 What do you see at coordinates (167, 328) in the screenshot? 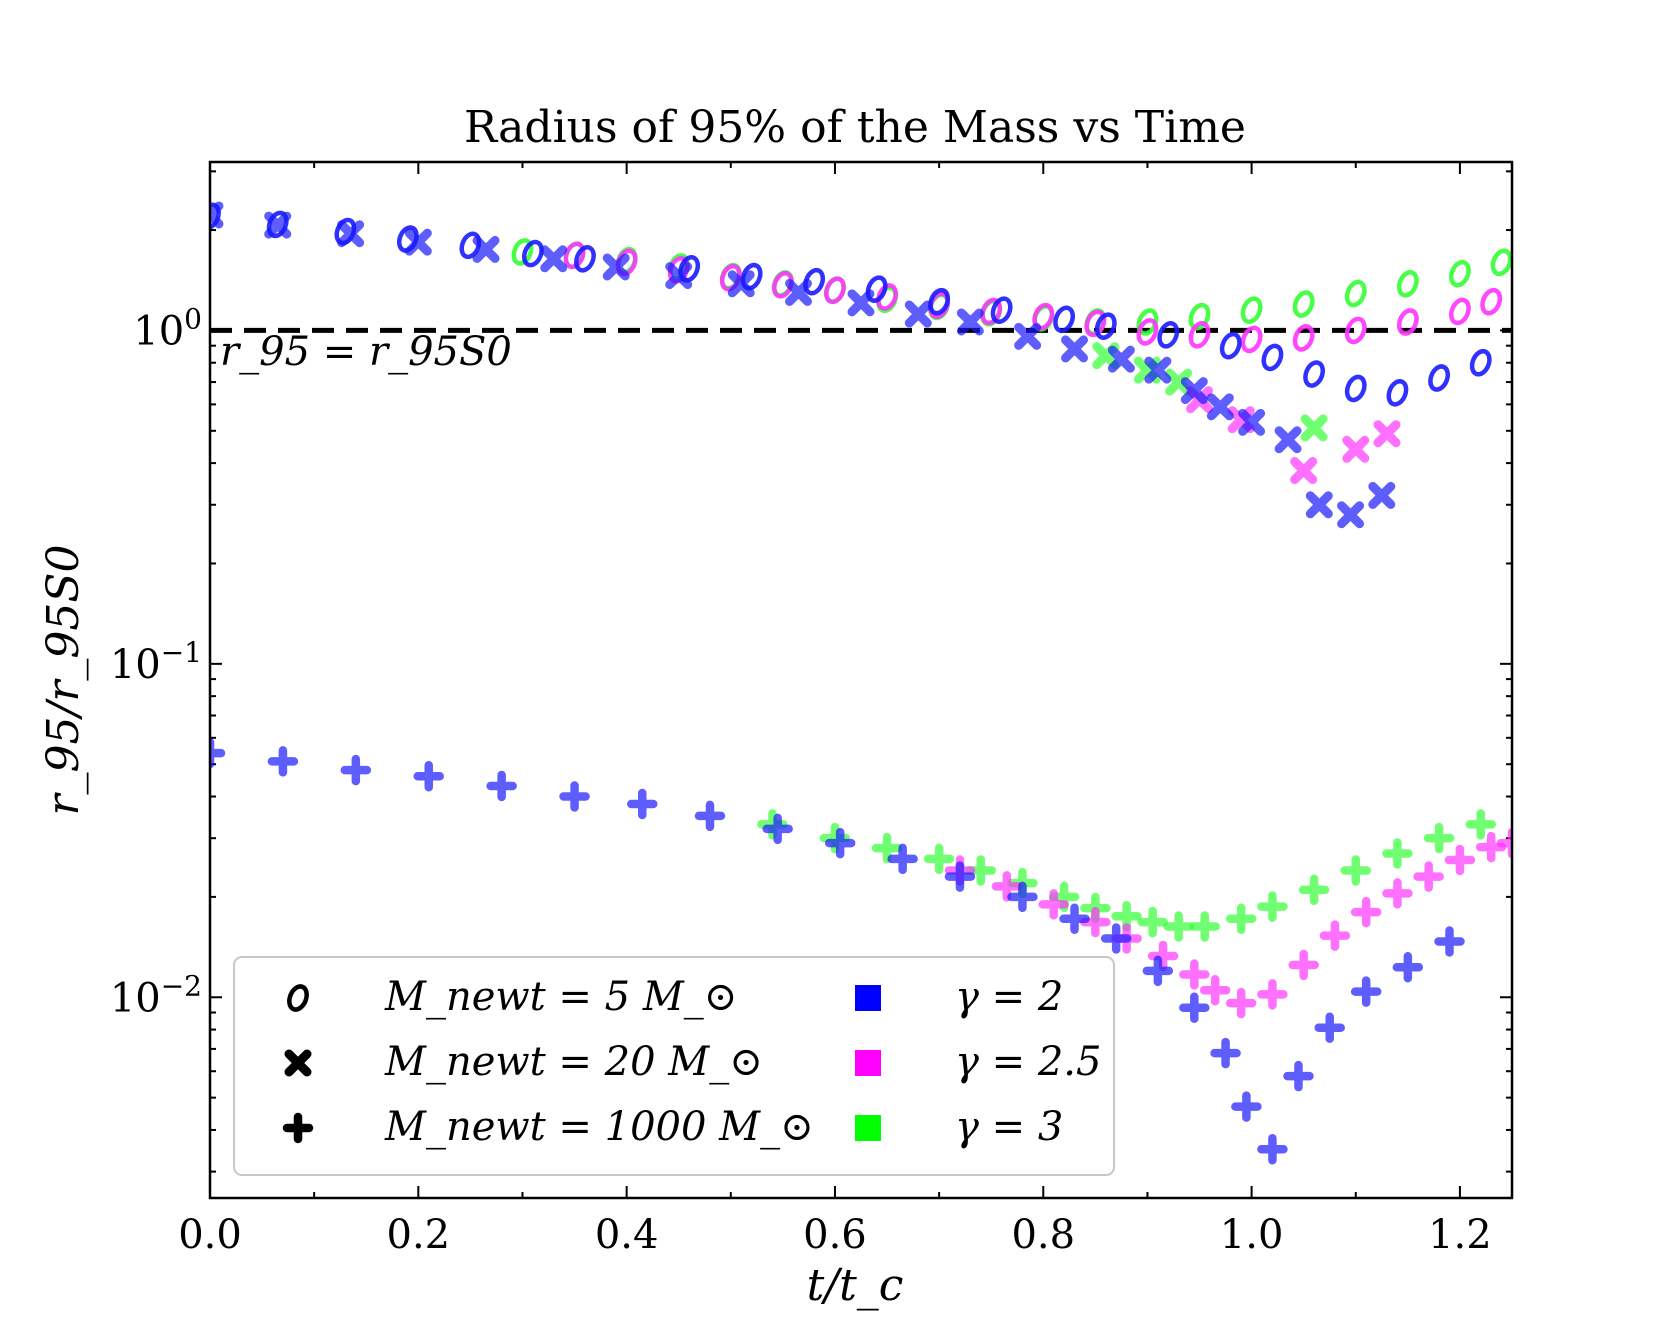
I see `y-tick-label: 10⁰` at bounding box center [167, 328].